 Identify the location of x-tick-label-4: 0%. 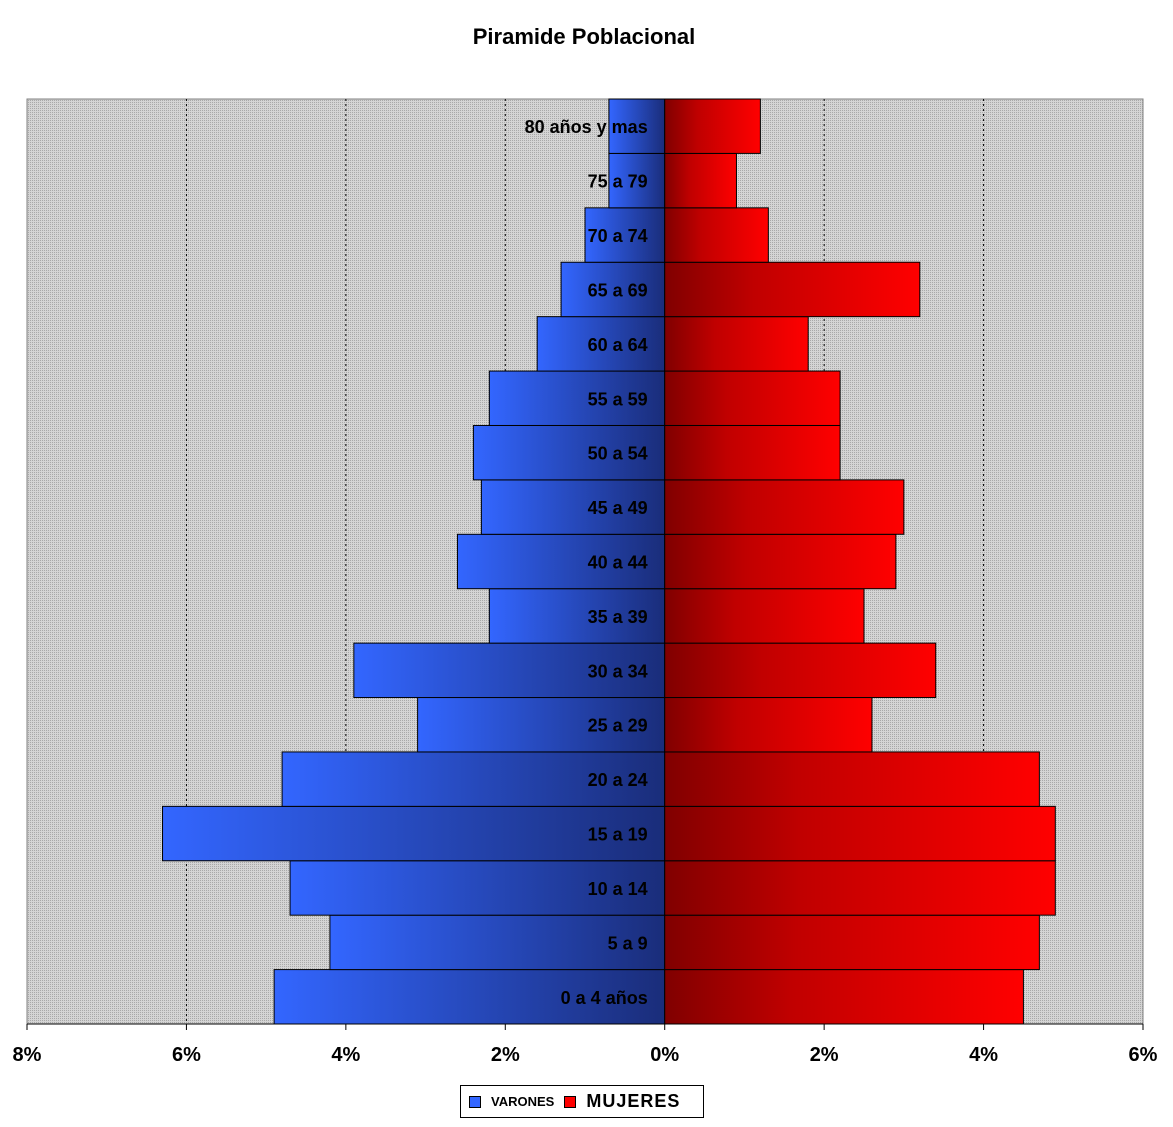
(664, 1055).